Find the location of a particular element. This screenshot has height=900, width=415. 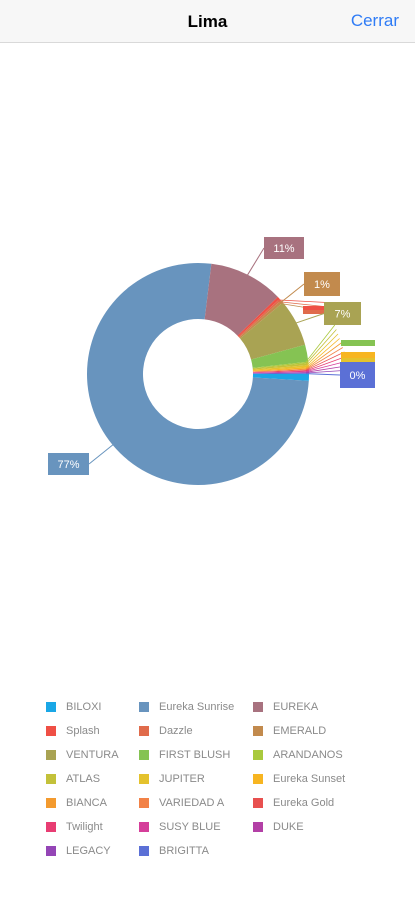

slice-twilight is located at coordinates (280, 371).